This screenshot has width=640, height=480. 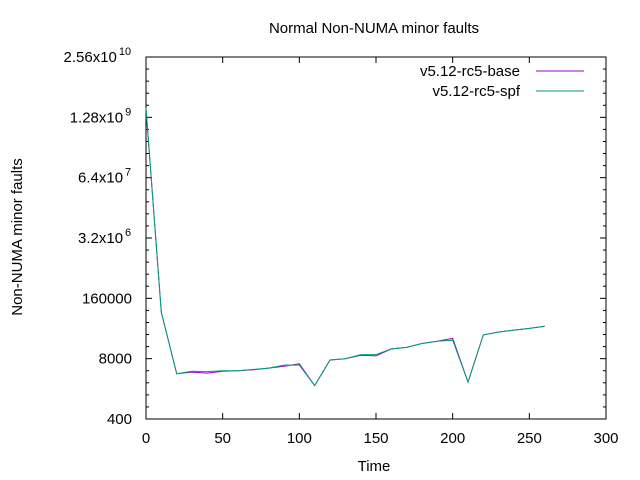 What do you see at coordinates (104, 237) in the screenshot?
I see `y-tick-label: 3.2x10 6` at bounding box center [104, 237].